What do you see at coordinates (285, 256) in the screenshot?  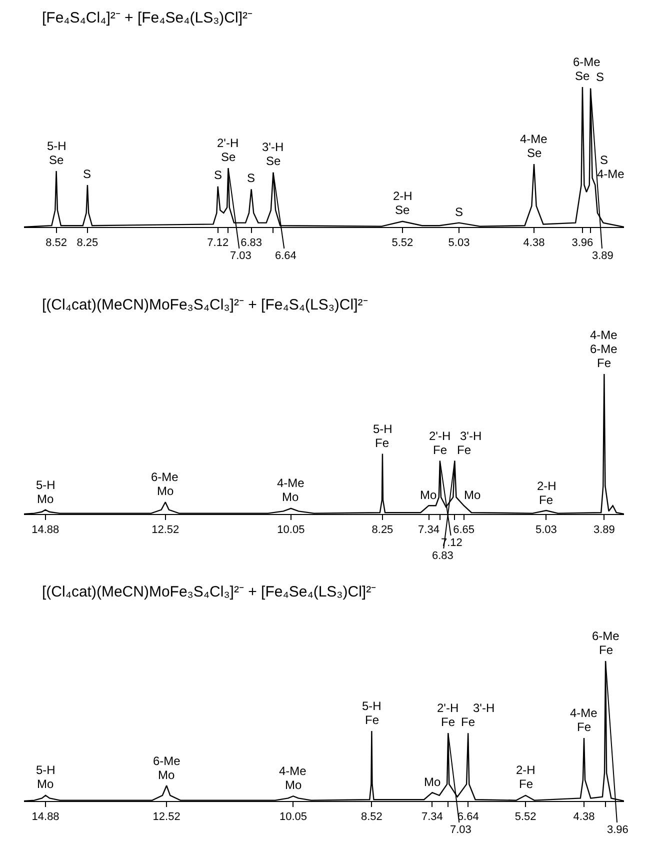 I see `annotation: 6.64` at bounding box center [285, 256].